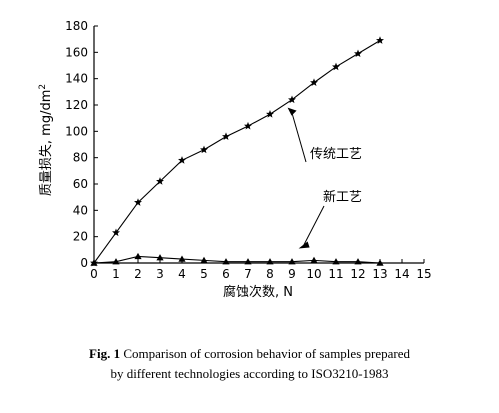 Image resolution: width=499 pixels, height=413 pixels. I want to click on y-tick-label: 20, so click(80, 237).